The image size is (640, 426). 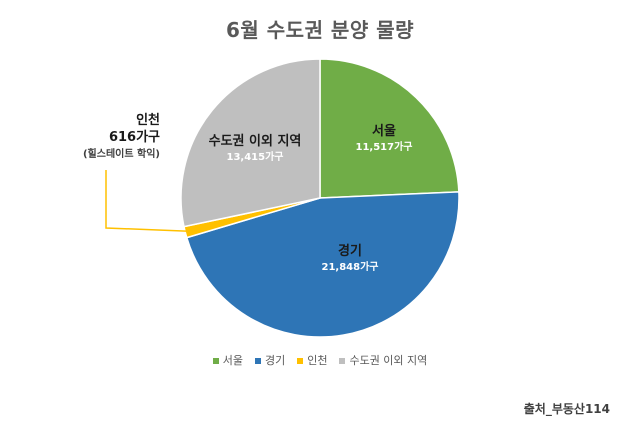 I want to click on legend-label-0: 서울, so click(x=232, y=360).